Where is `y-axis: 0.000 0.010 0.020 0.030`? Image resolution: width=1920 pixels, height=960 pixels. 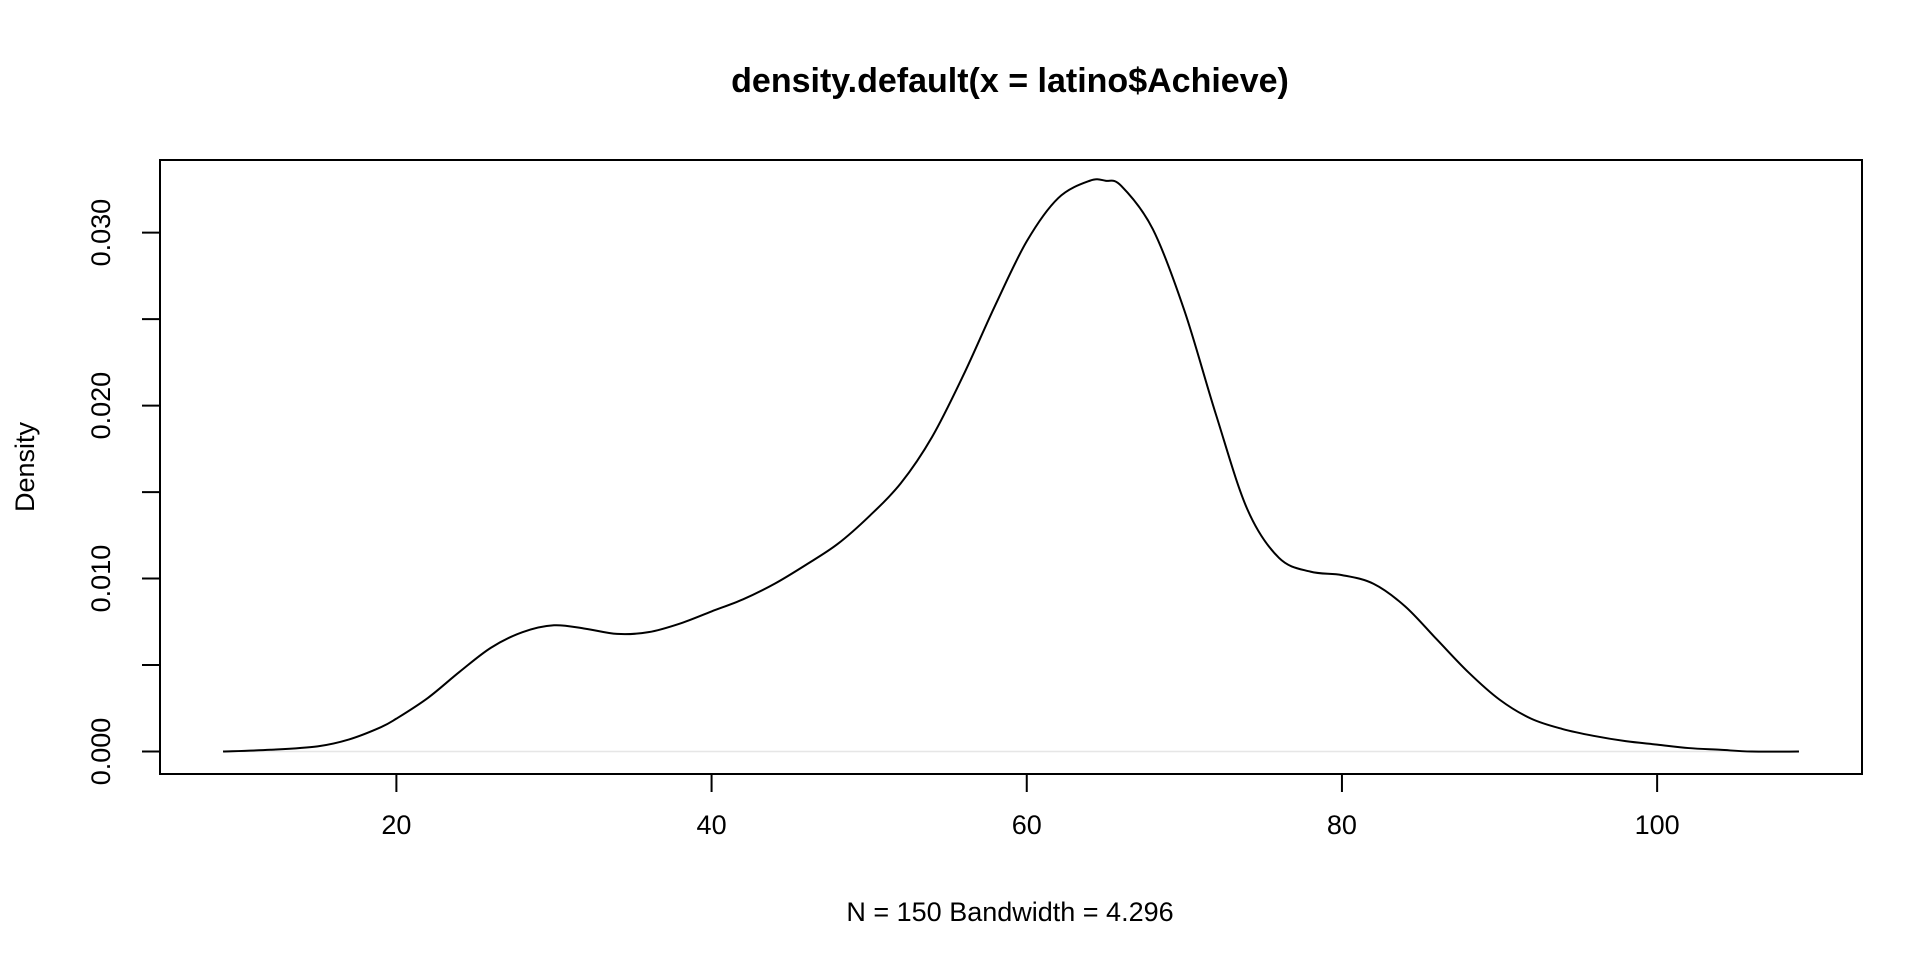
y-axis: 0.000 0.010 0.020 0.030 is located at coordinates (123, 492).